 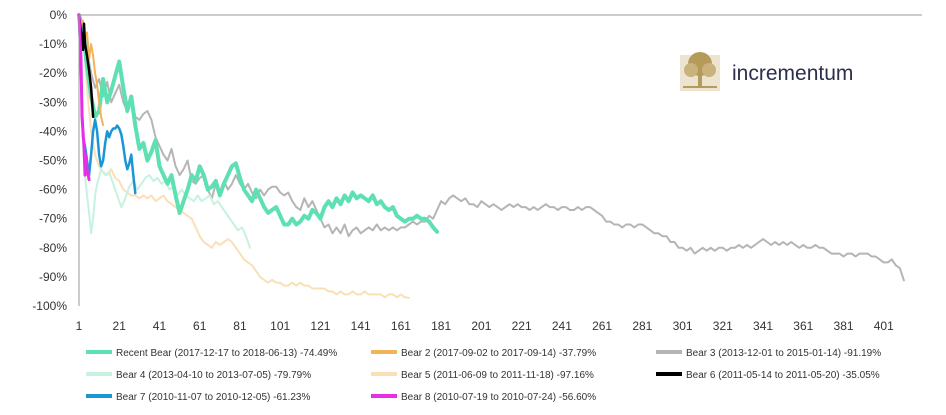 I want to click on x-tick-label: 361, so click(x=803, y=326).